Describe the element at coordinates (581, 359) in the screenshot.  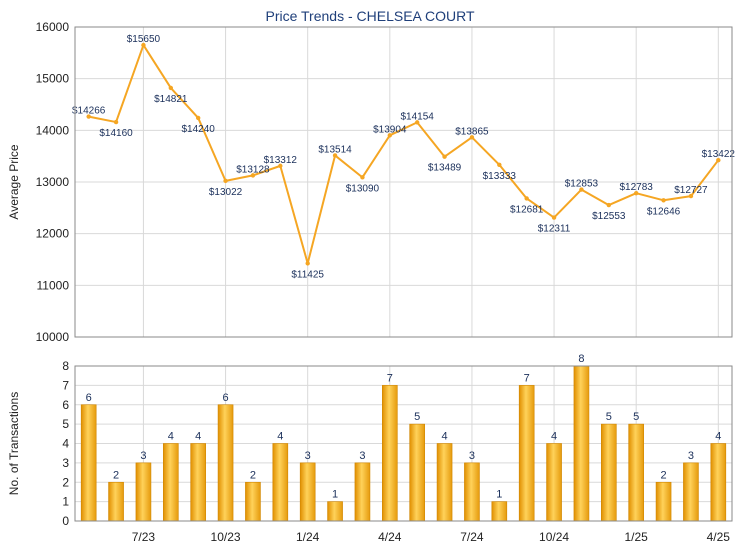
I see `transaction-bar-label: 8` at that location.